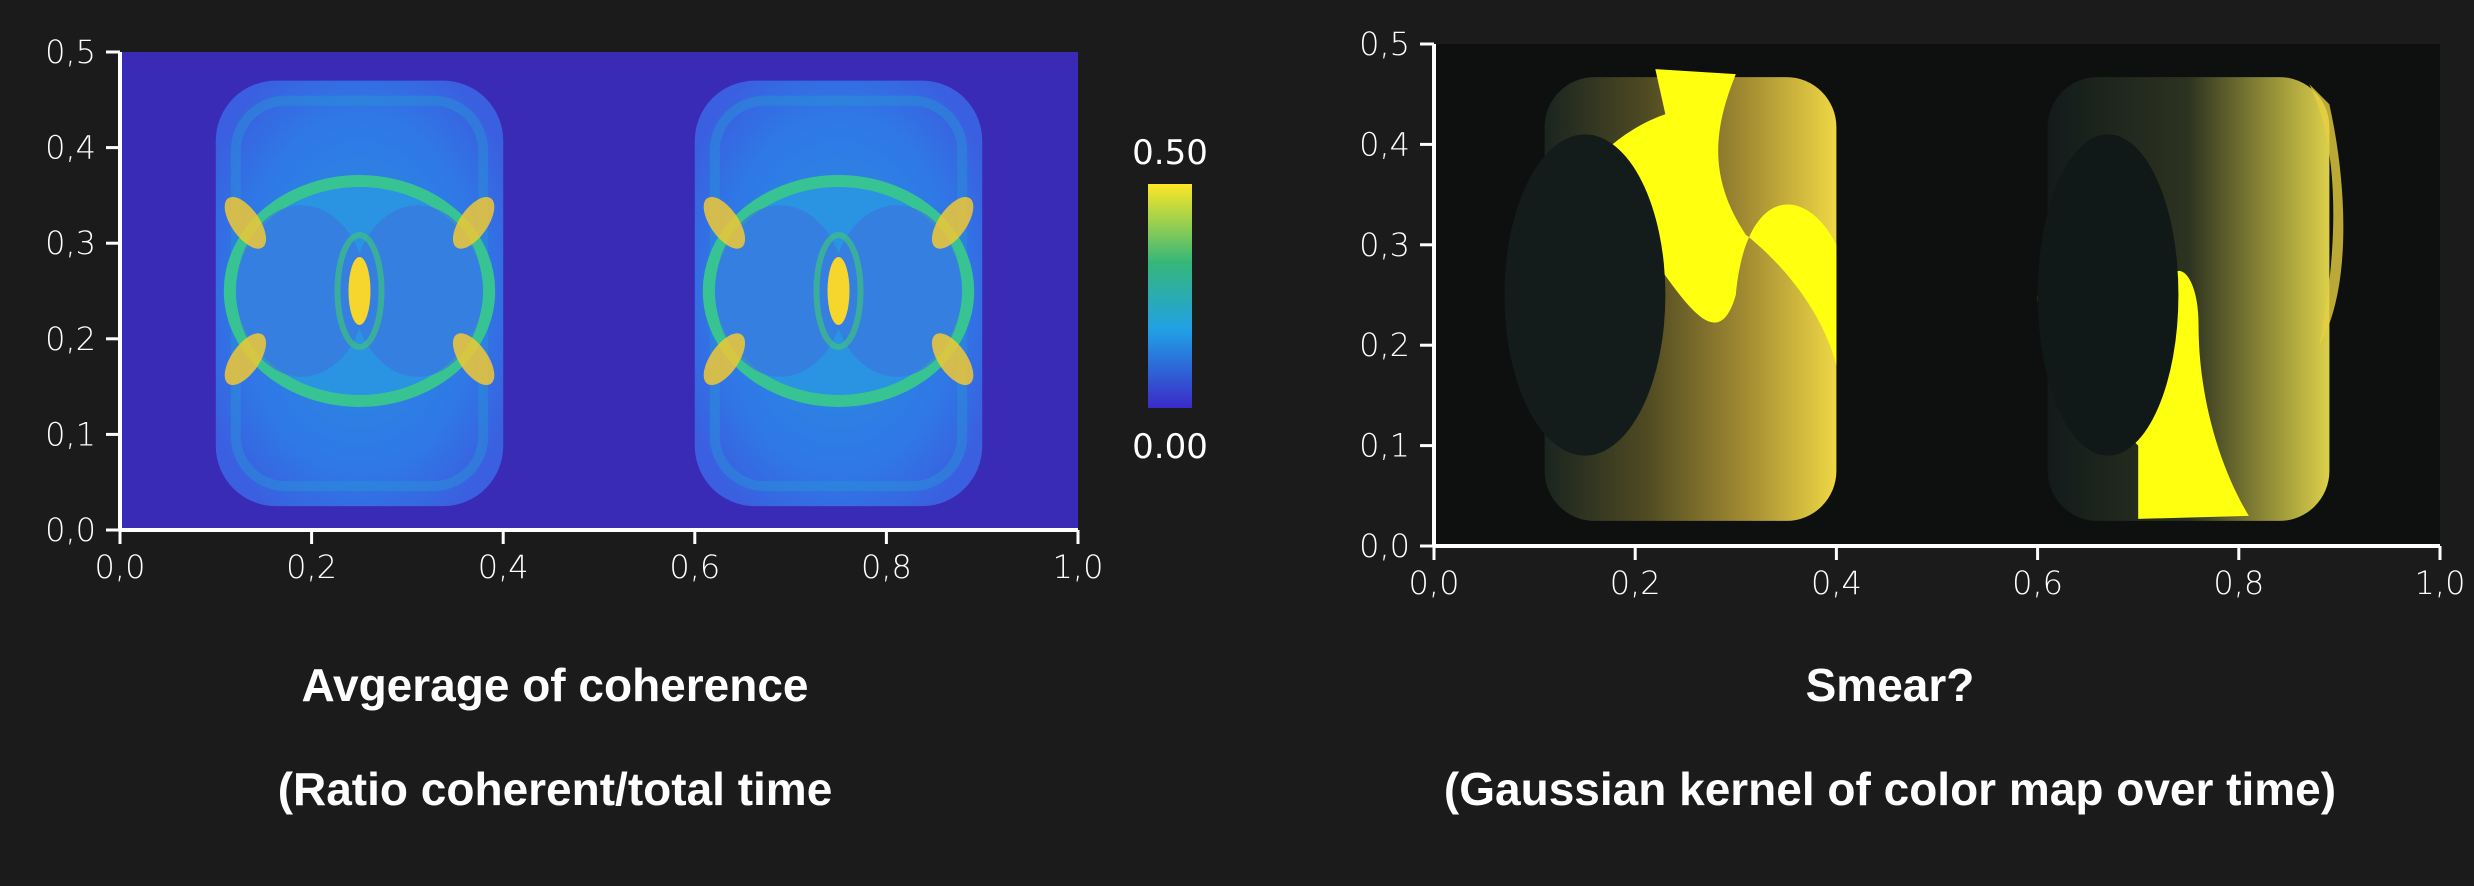 This screenshot has height=886, width=2474. What do you see at coordinates (2326, 215) in the screenshot?
I see `edge-highlight` at bounding box center [2326, 215].